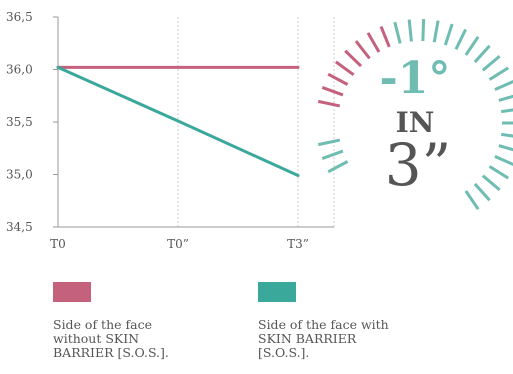 The height and width of the screenshot is (374, 513). I want to click on chart-series, so click(178, 121).